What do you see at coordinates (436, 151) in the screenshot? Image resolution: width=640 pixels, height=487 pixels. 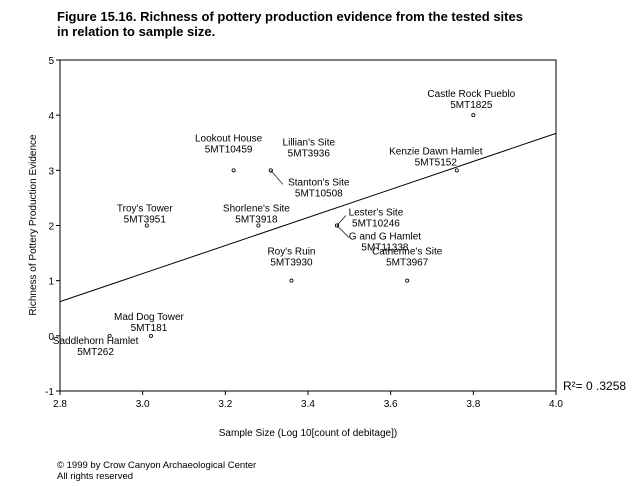 I see `point-label-name: Kenzie Dawn Hamlet` at bounding box center [436, 151].